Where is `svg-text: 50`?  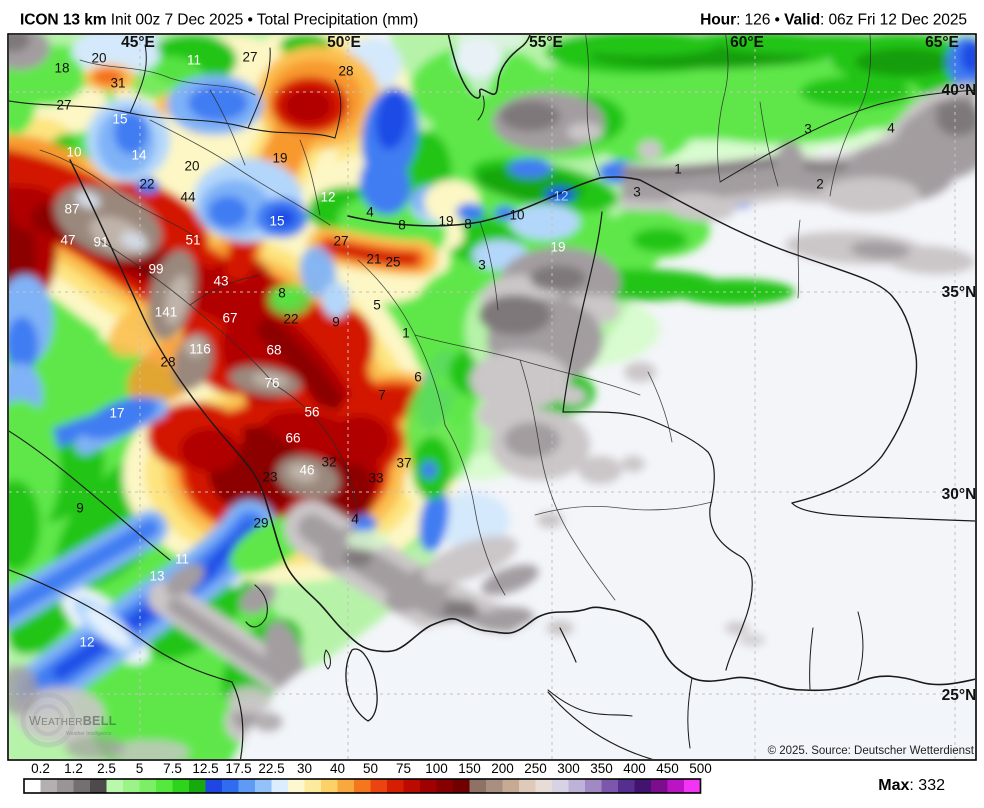
svg-text: 50 is located at coordinates (370, 768).